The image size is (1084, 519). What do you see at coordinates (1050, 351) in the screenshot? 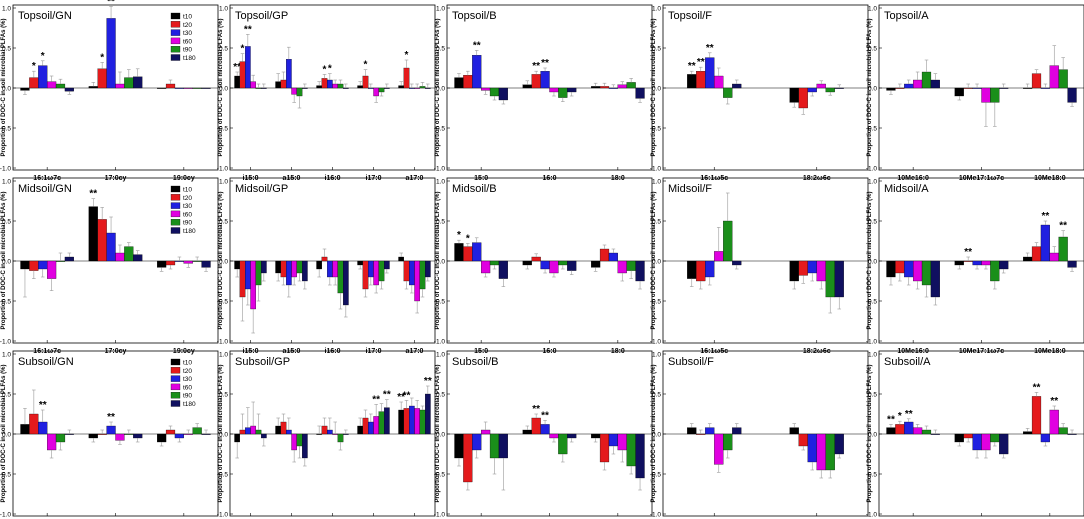
I see `x-category-label: 10Me18:0` at bounding box center [1050, 351].